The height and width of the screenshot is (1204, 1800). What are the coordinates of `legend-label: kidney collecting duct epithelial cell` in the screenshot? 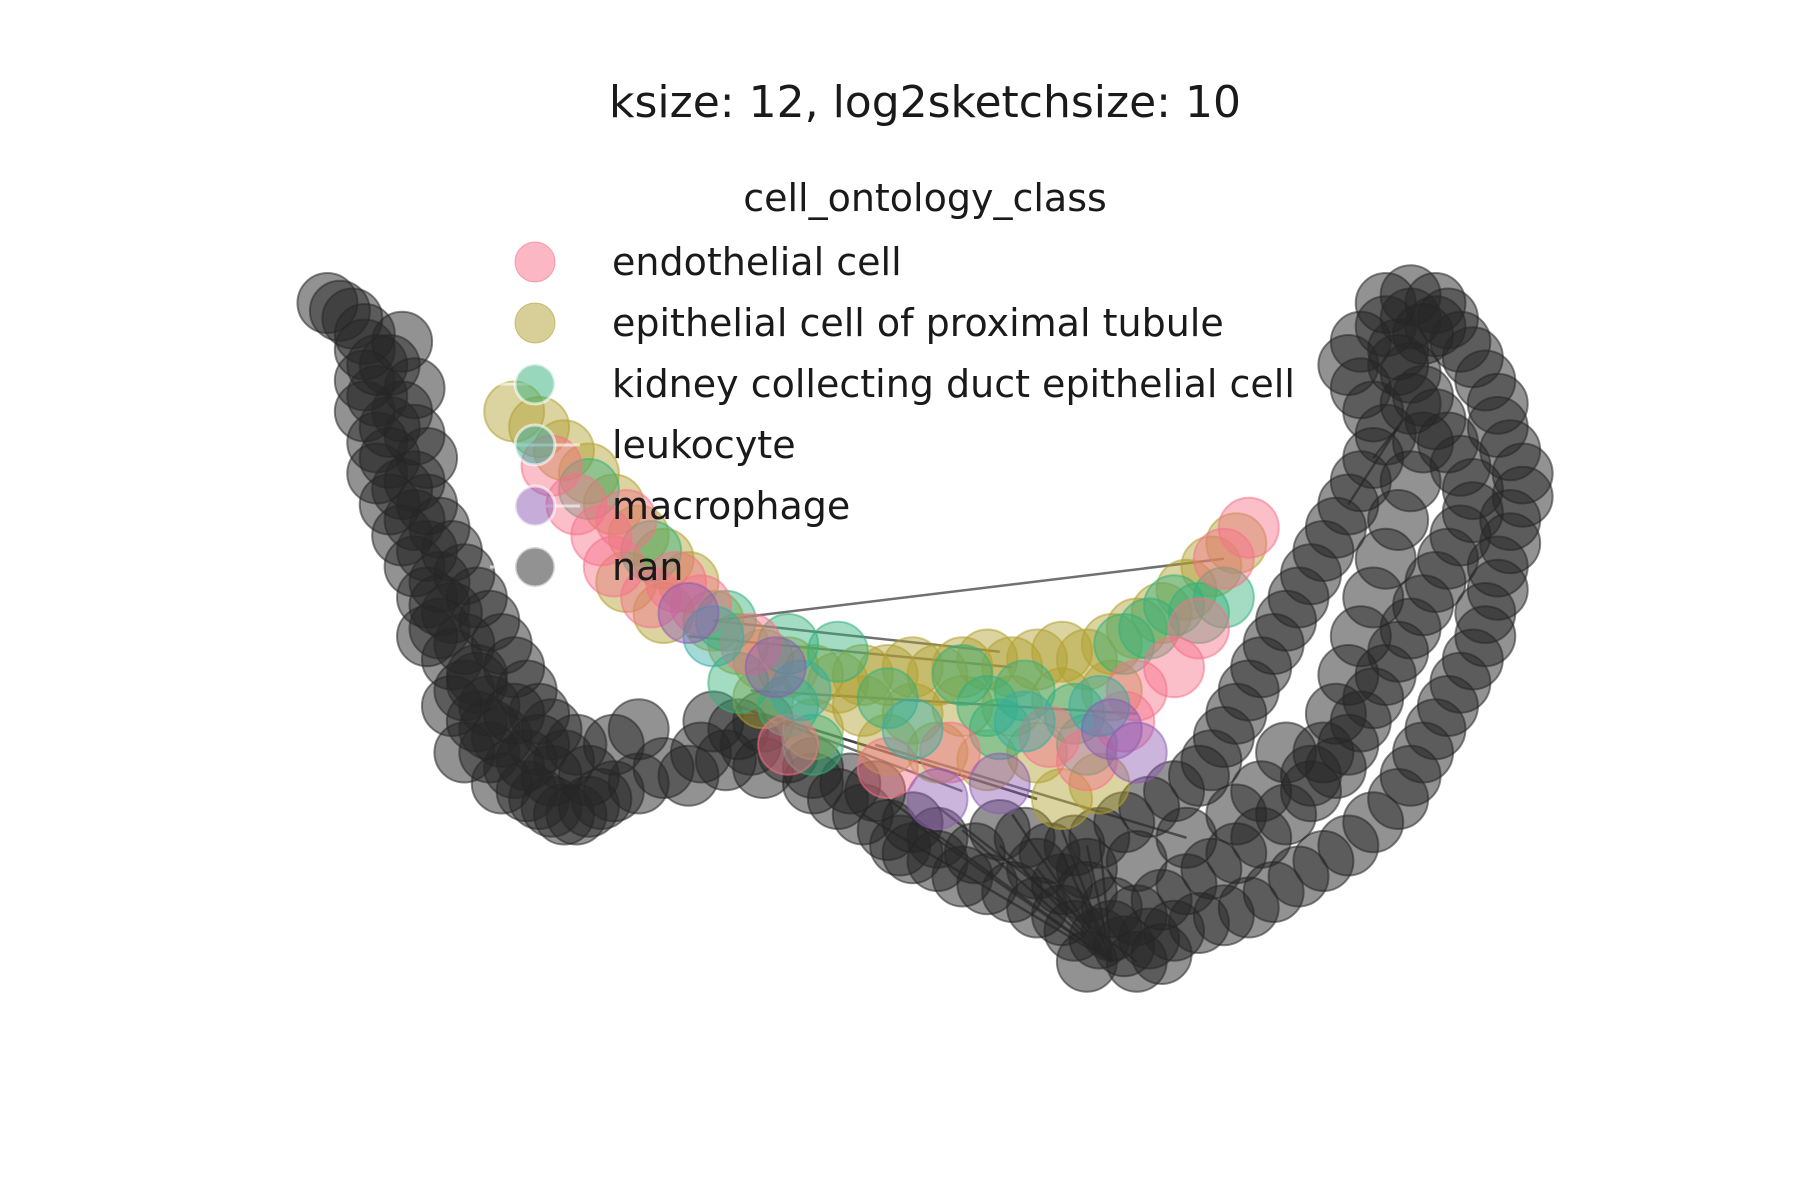 It's located at (953, 384).